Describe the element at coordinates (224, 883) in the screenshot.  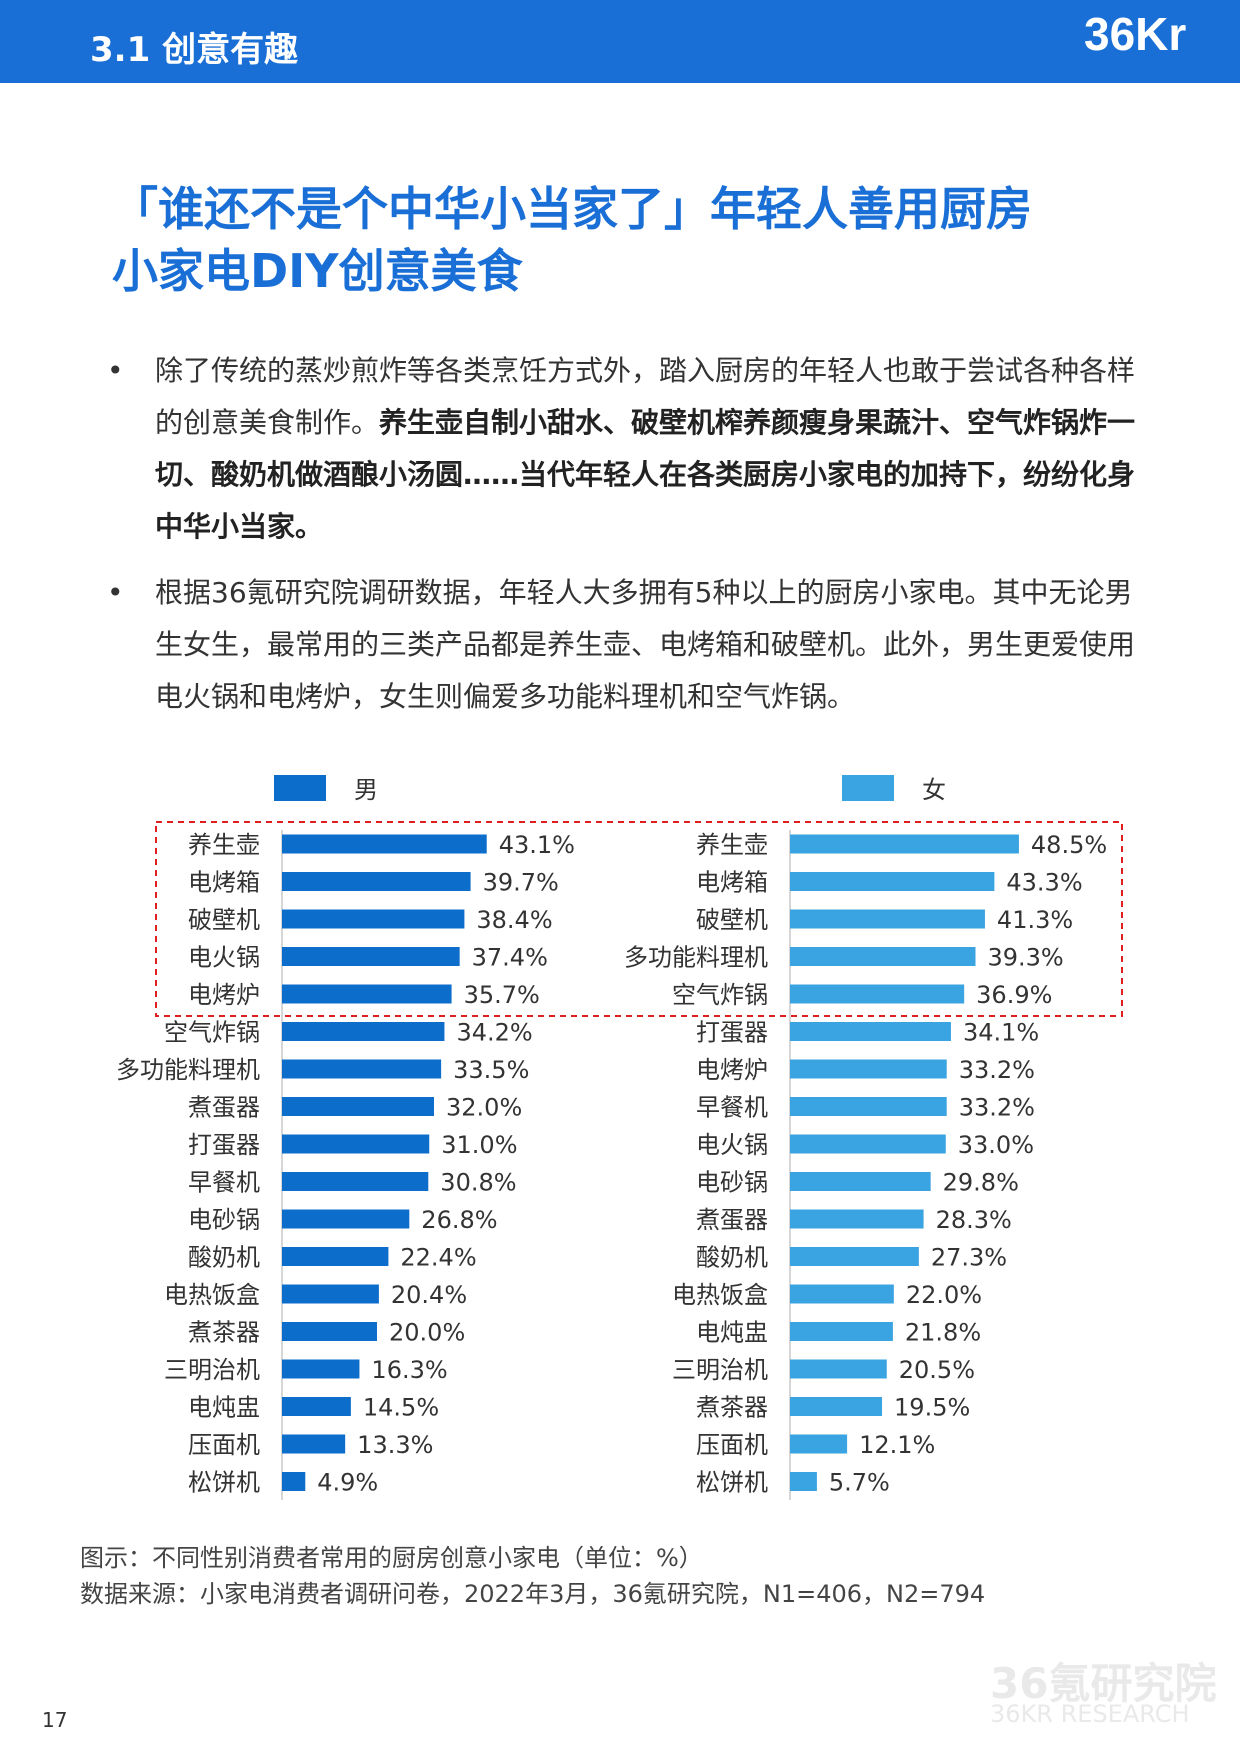
I see `male-category-label: 电烤箱` at that location.